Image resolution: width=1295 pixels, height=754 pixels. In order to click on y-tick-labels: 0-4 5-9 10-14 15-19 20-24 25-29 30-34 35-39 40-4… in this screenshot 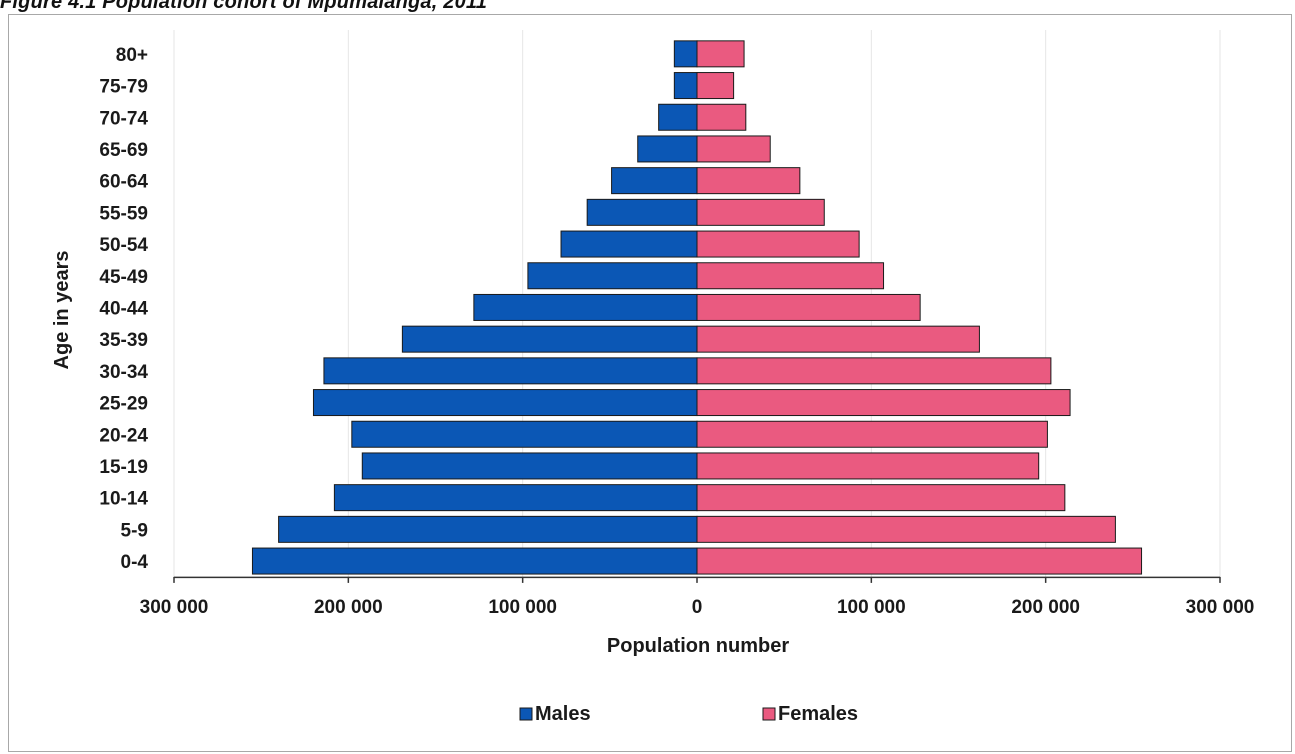, I will do `click(123, 309)`.